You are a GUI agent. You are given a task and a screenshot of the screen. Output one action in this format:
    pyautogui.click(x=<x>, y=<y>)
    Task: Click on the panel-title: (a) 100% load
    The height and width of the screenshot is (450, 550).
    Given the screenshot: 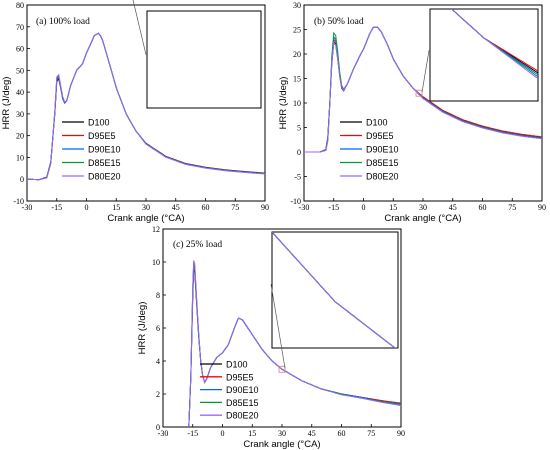 What is the action you would take?
    pyautogui.click(x=63, y=21)
    